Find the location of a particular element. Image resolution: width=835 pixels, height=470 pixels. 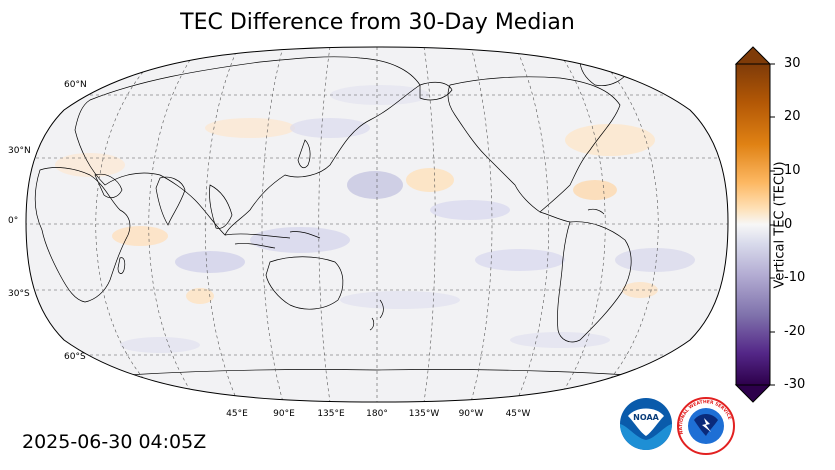

colorbar-tick-0: 0 is located at coordinates (788, 224).